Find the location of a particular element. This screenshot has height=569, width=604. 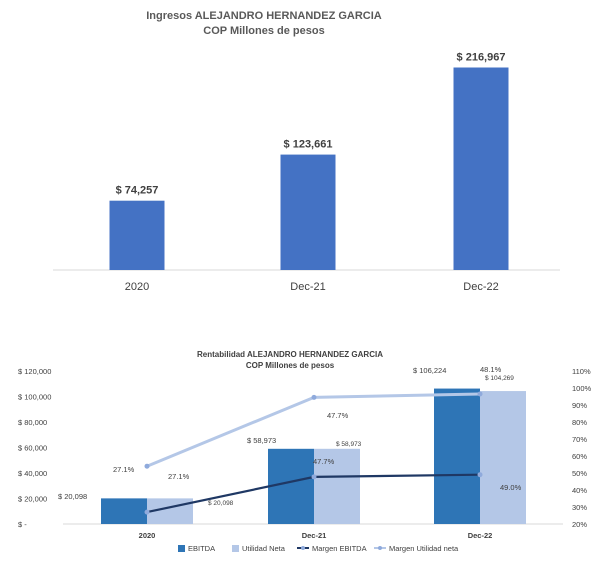

ebitda-bar-label: $ 58,973 is located at coordinates (261, 440).